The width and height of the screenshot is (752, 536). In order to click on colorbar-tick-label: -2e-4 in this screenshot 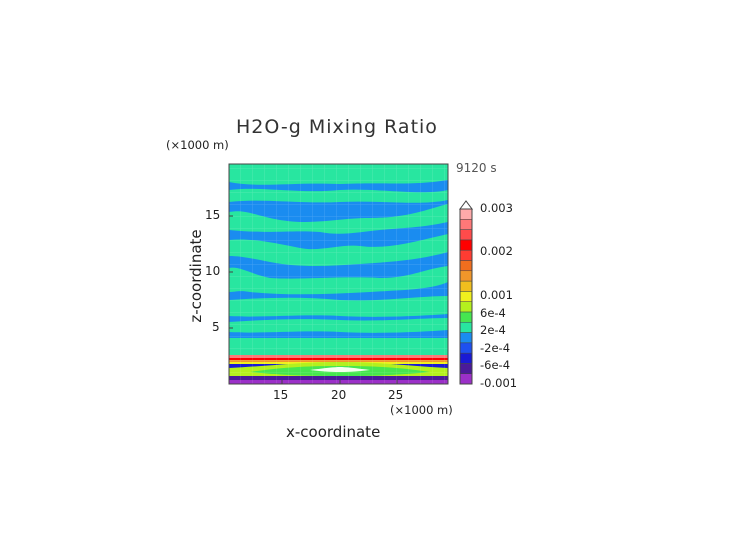, I will do `click(495, 348)`.